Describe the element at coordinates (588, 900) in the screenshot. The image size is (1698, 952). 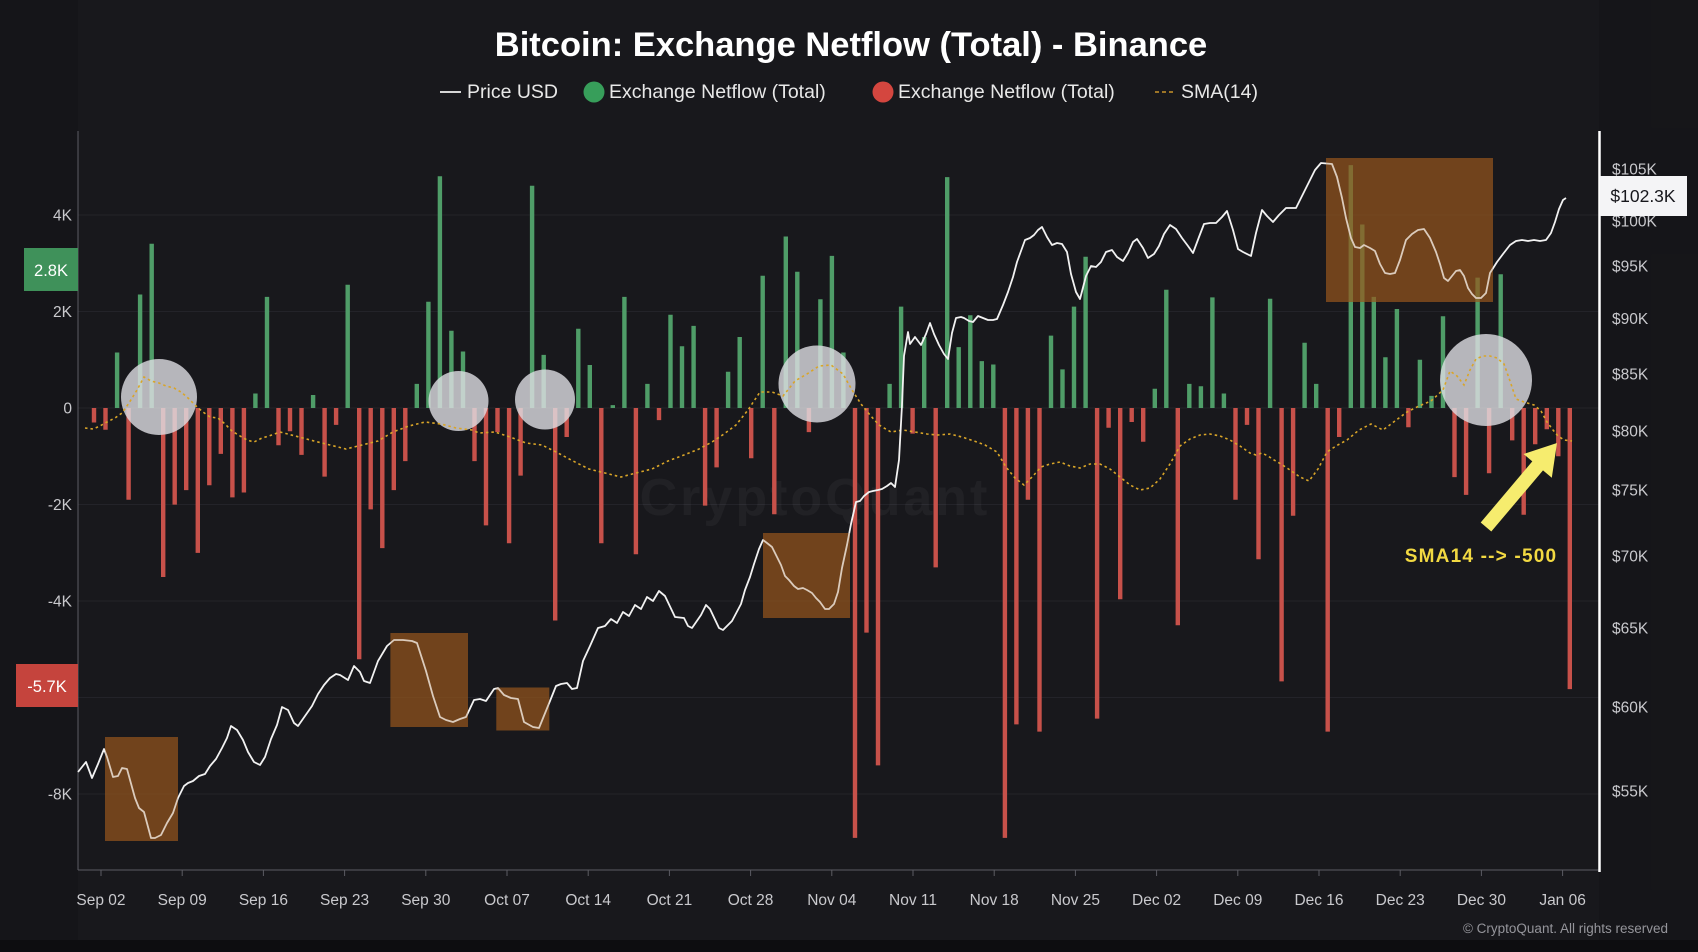
I see `svg-text: Oct 14` at that location.